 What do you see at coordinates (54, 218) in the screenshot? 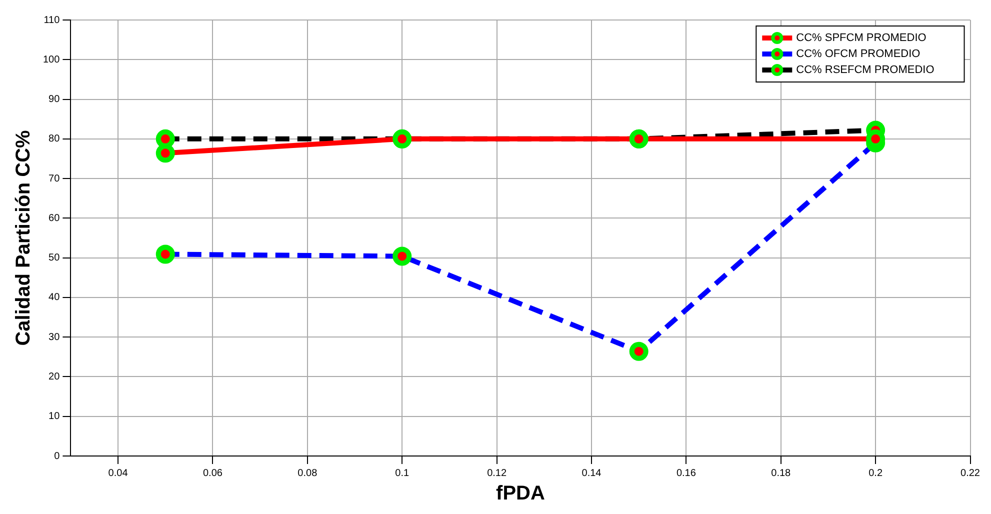
I see `y-tick-label: 60` at bounding box center [54, 218].